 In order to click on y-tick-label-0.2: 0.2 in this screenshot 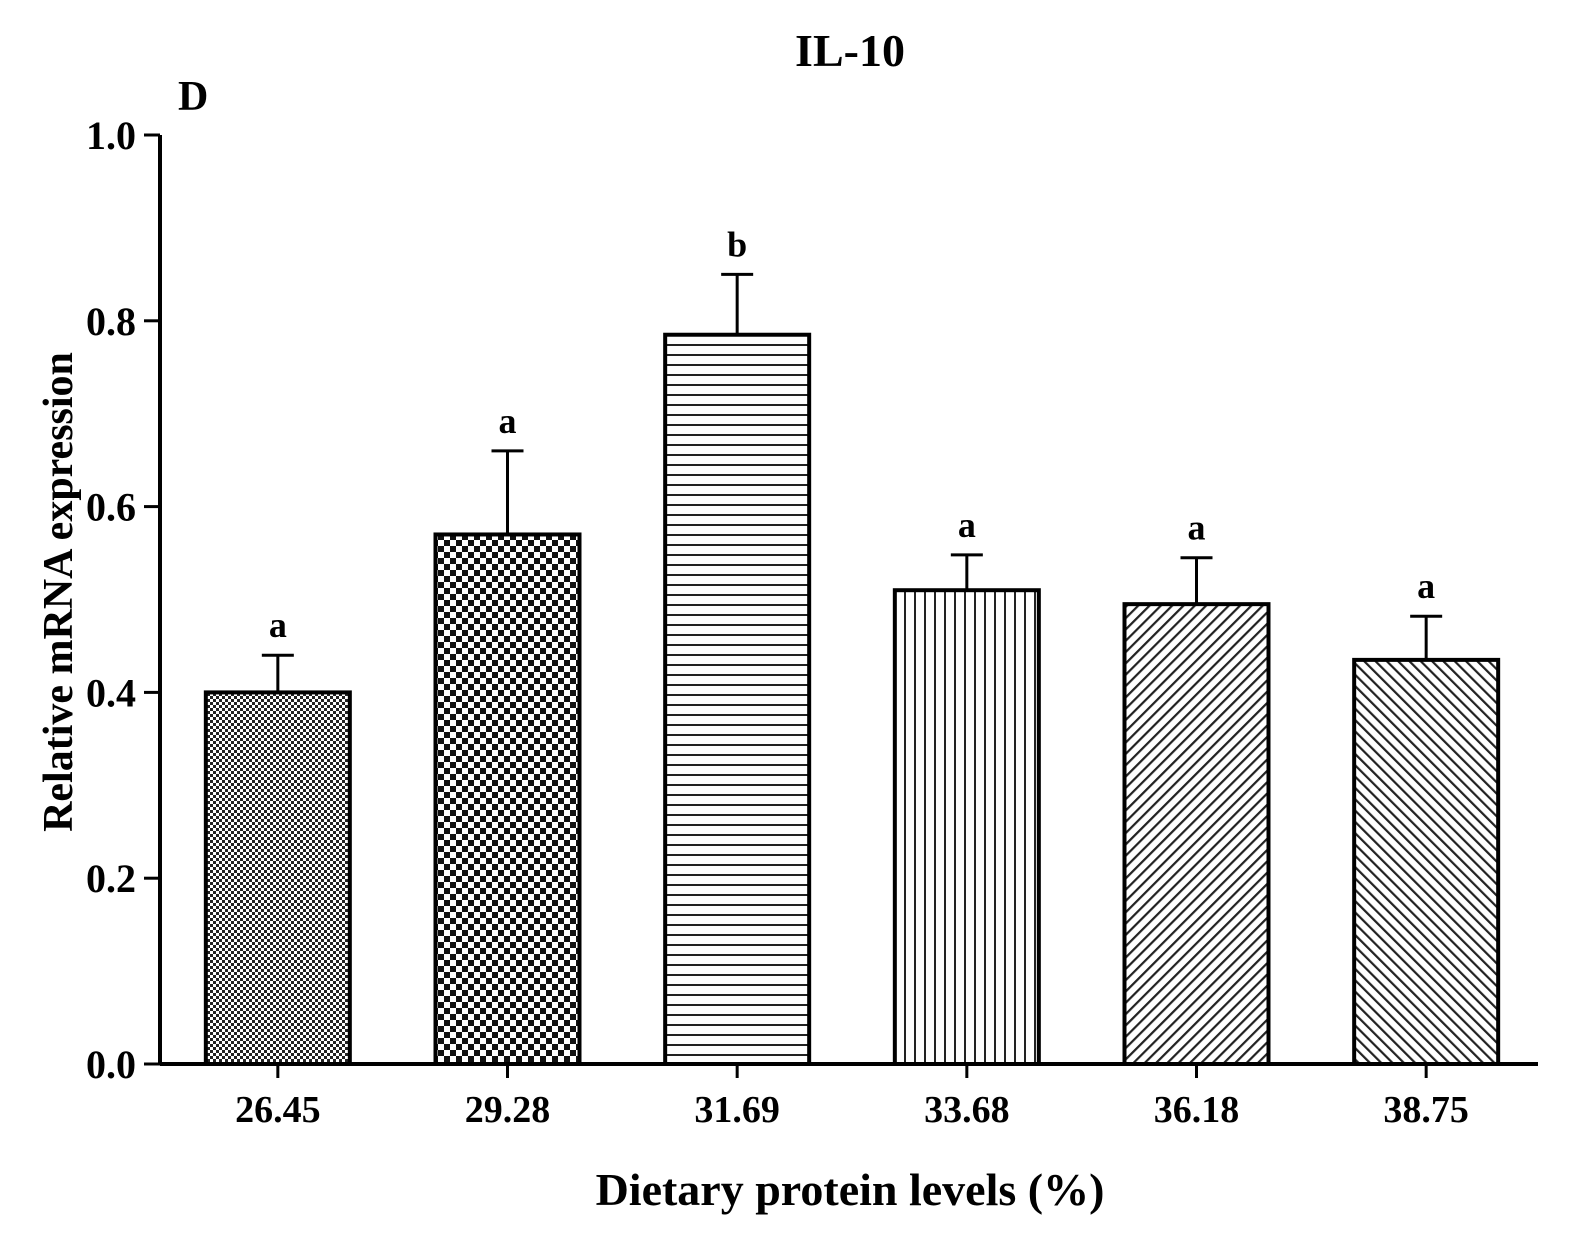, I will do `click(111, 878)`.